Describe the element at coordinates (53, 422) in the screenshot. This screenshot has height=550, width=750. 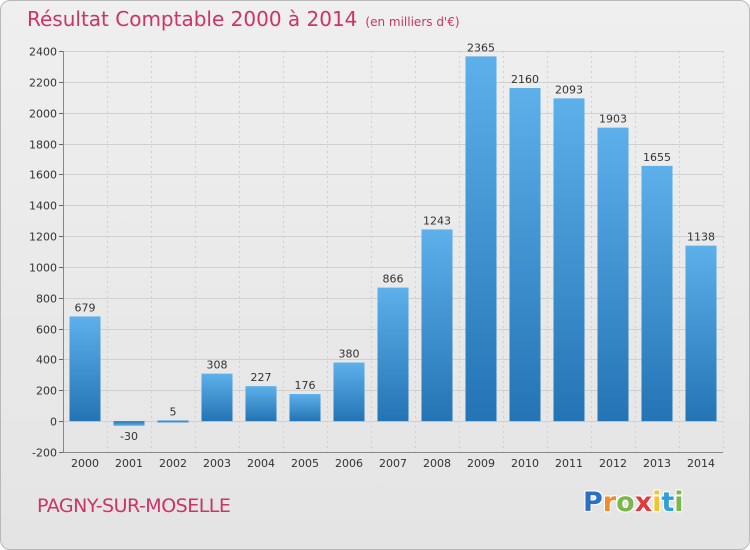
I see `y-tick-label: 0` at that location.